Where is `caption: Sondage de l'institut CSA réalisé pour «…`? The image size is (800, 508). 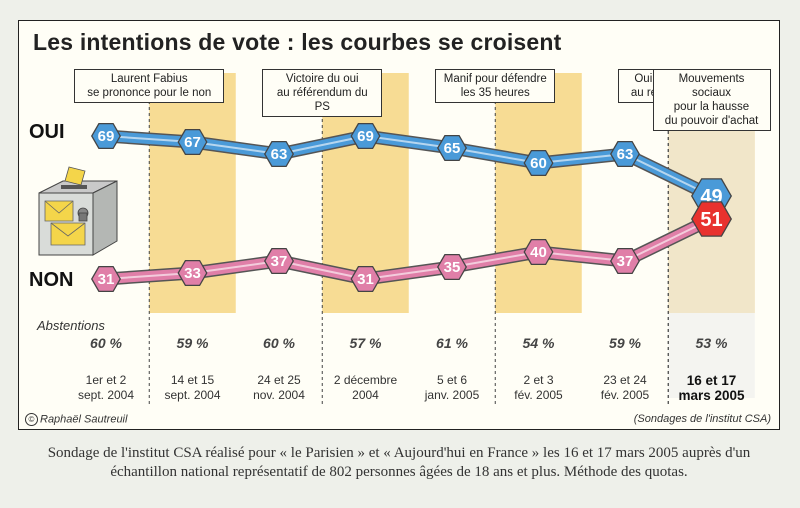 caption: Sondage de l'institut CSA réalisé pour «… is located at coordinates (399, 462).